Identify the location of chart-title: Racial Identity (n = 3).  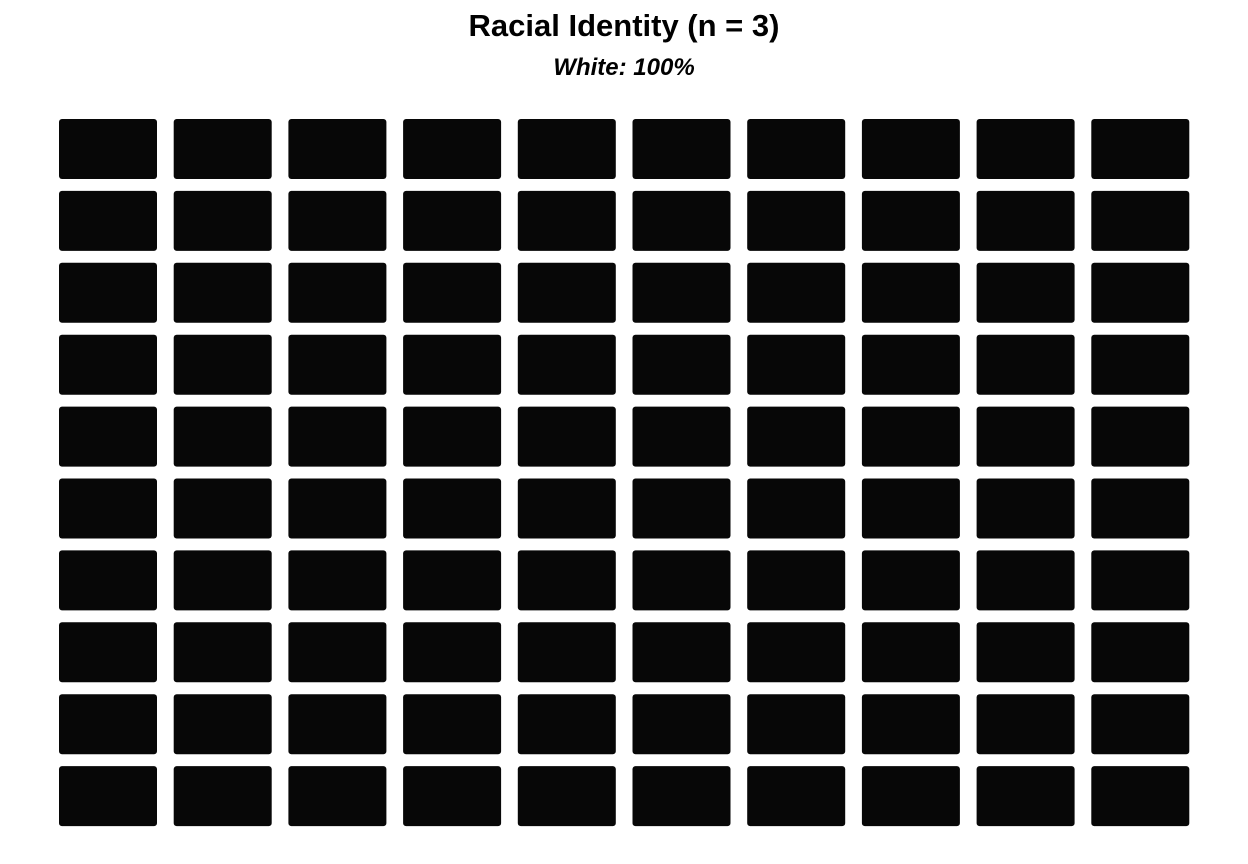
(624, 25).